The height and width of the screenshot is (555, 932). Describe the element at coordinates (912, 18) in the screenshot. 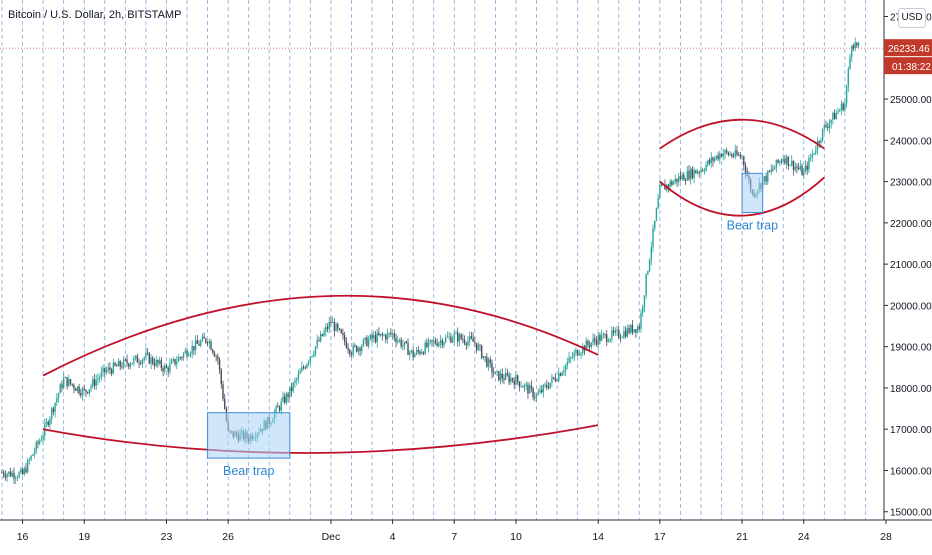

I see `currency-button: USD` at that location.